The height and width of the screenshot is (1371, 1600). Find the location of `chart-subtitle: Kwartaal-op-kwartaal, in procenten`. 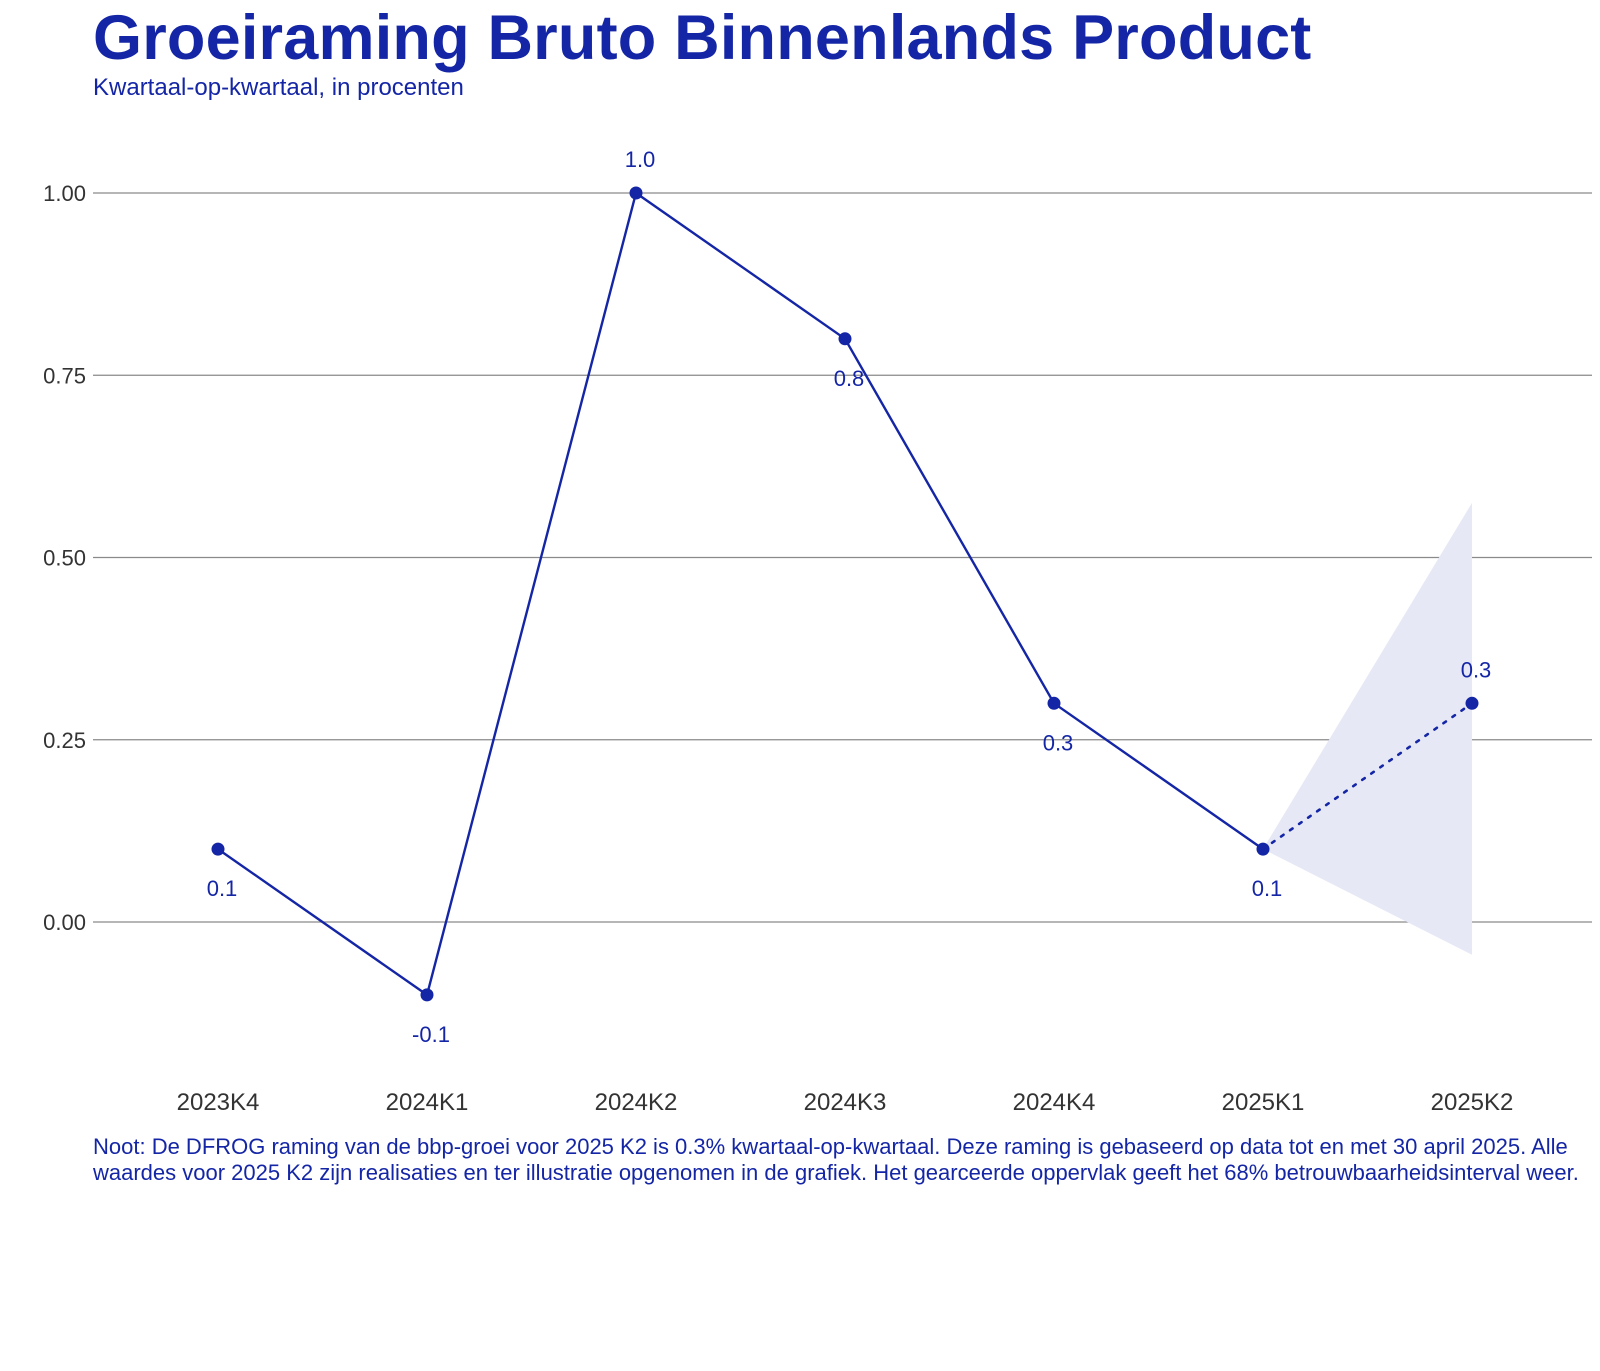

chart-subtitle: Kwartaal-op-kwartaal, in procenten is located at coordinates (278, 87).